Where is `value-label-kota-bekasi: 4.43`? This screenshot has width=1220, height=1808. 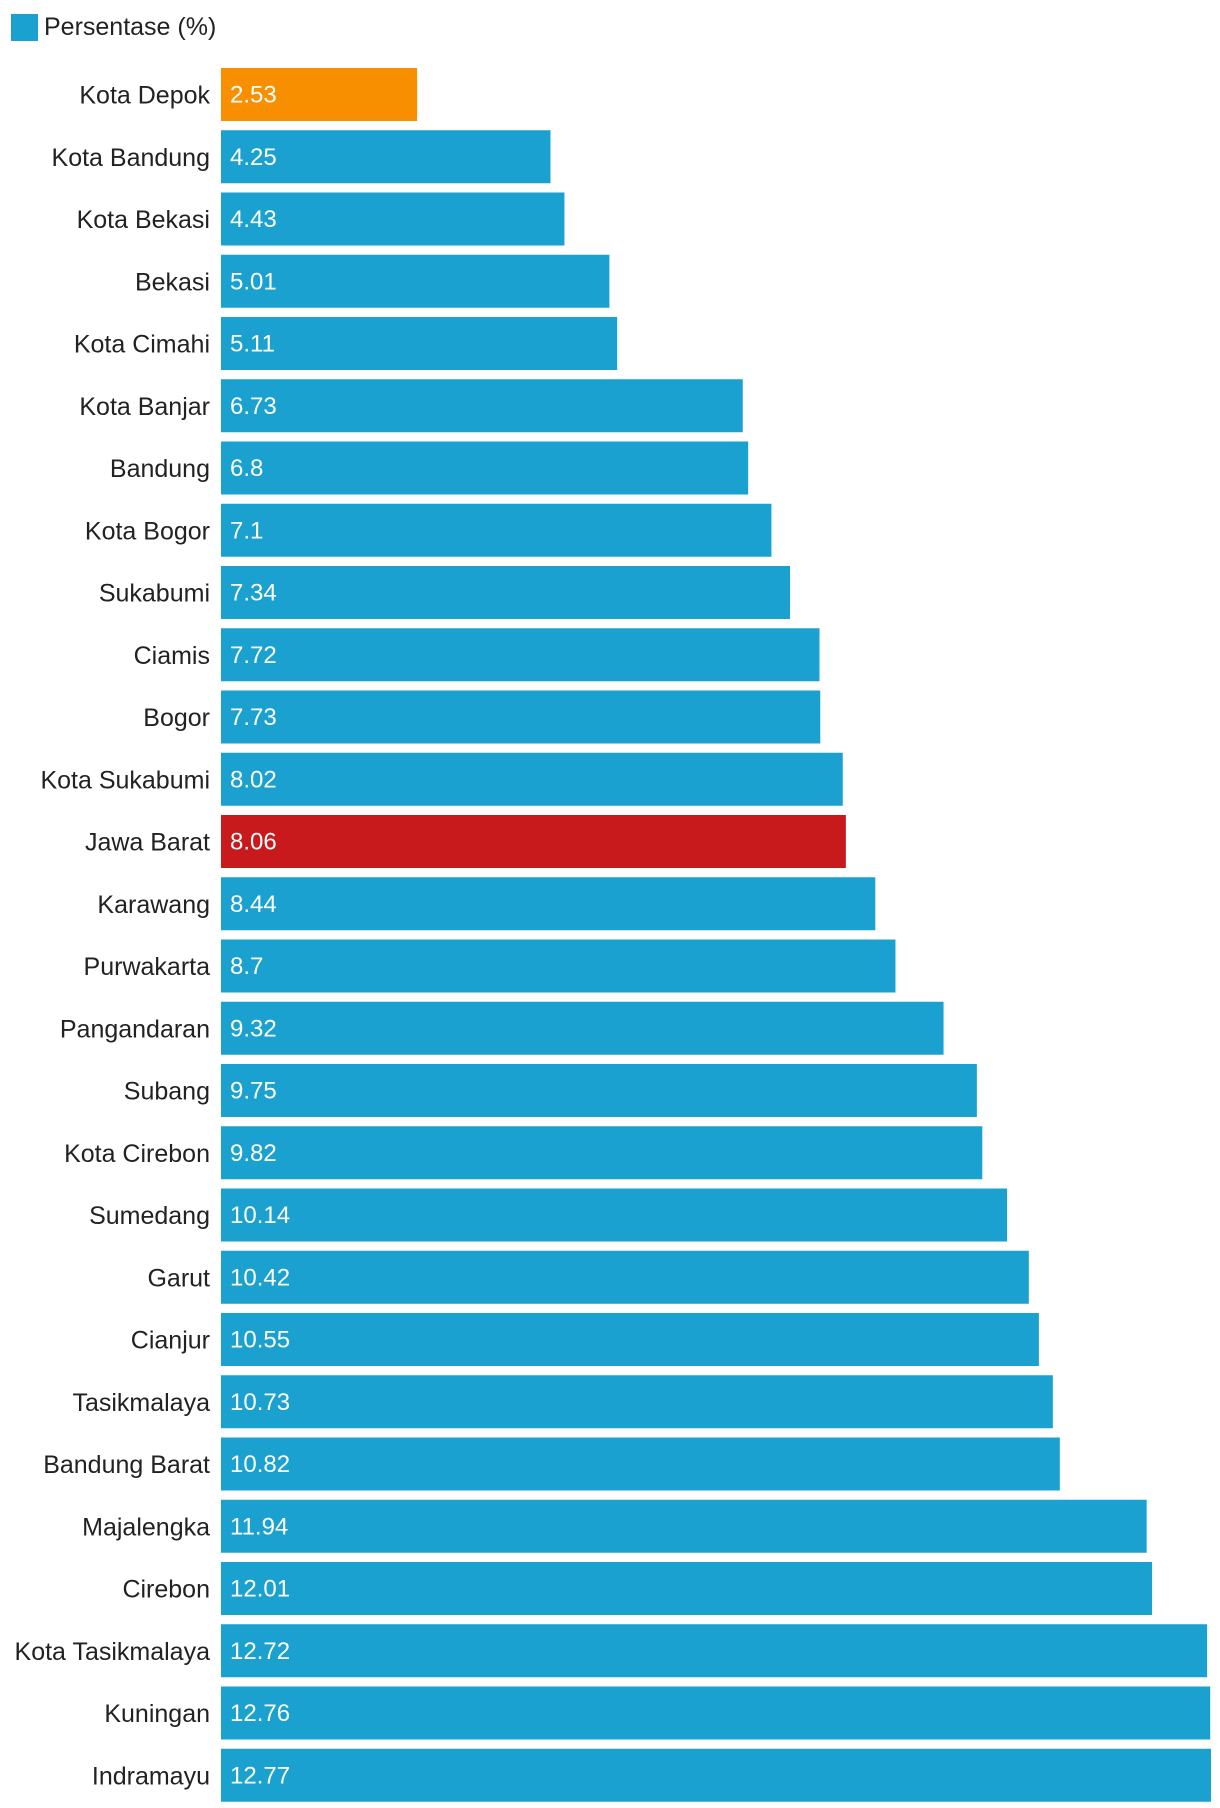
value-label-kota-bekasi: 4.43 is located at coordinates (253, 219).